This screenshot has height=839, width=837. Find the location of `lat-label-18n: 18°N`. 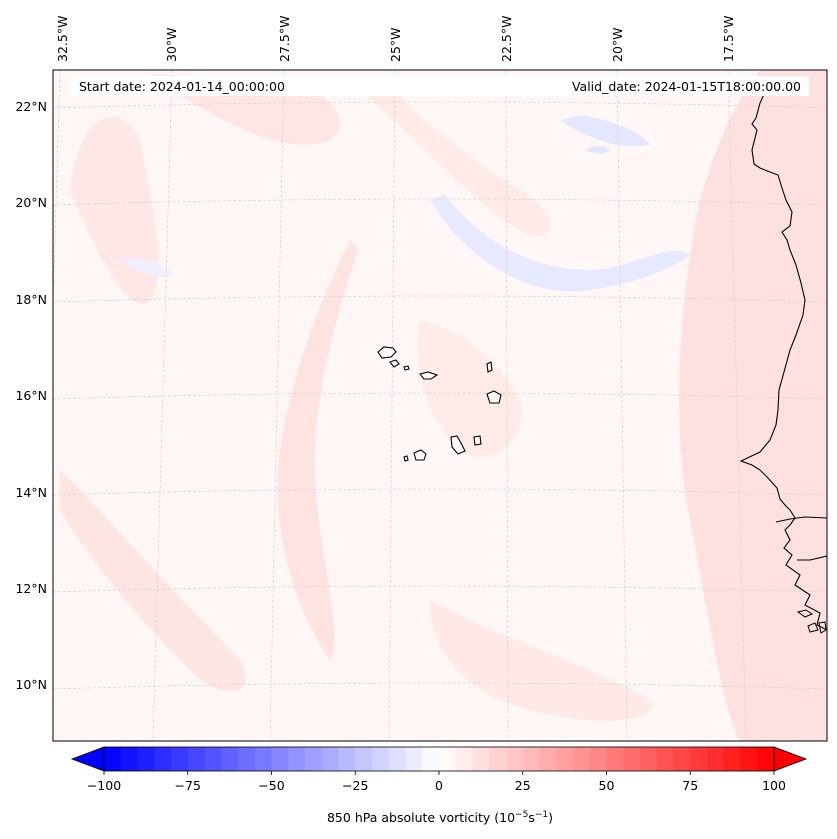

lat-label-18n: 18°N is located at coordinates (31, 299).